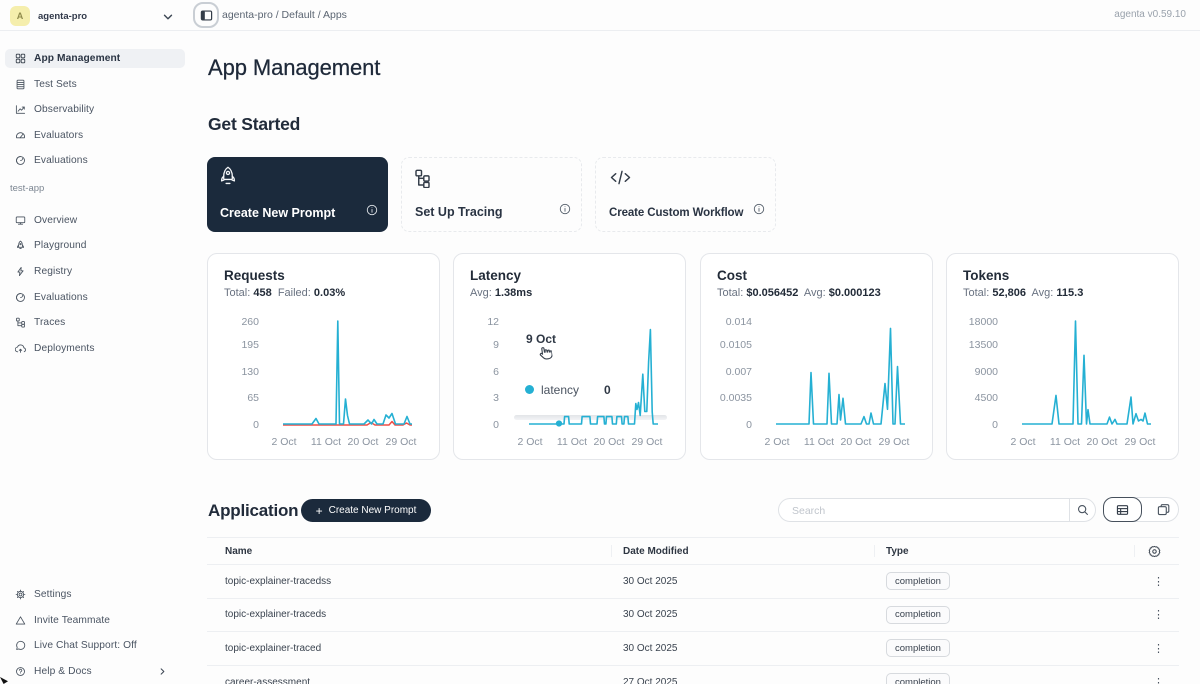 This screenshot has width=1200, height=684. Describe the element at coordinates (496, 372) in the screenshot. I see `svg-text: 6` at that location.